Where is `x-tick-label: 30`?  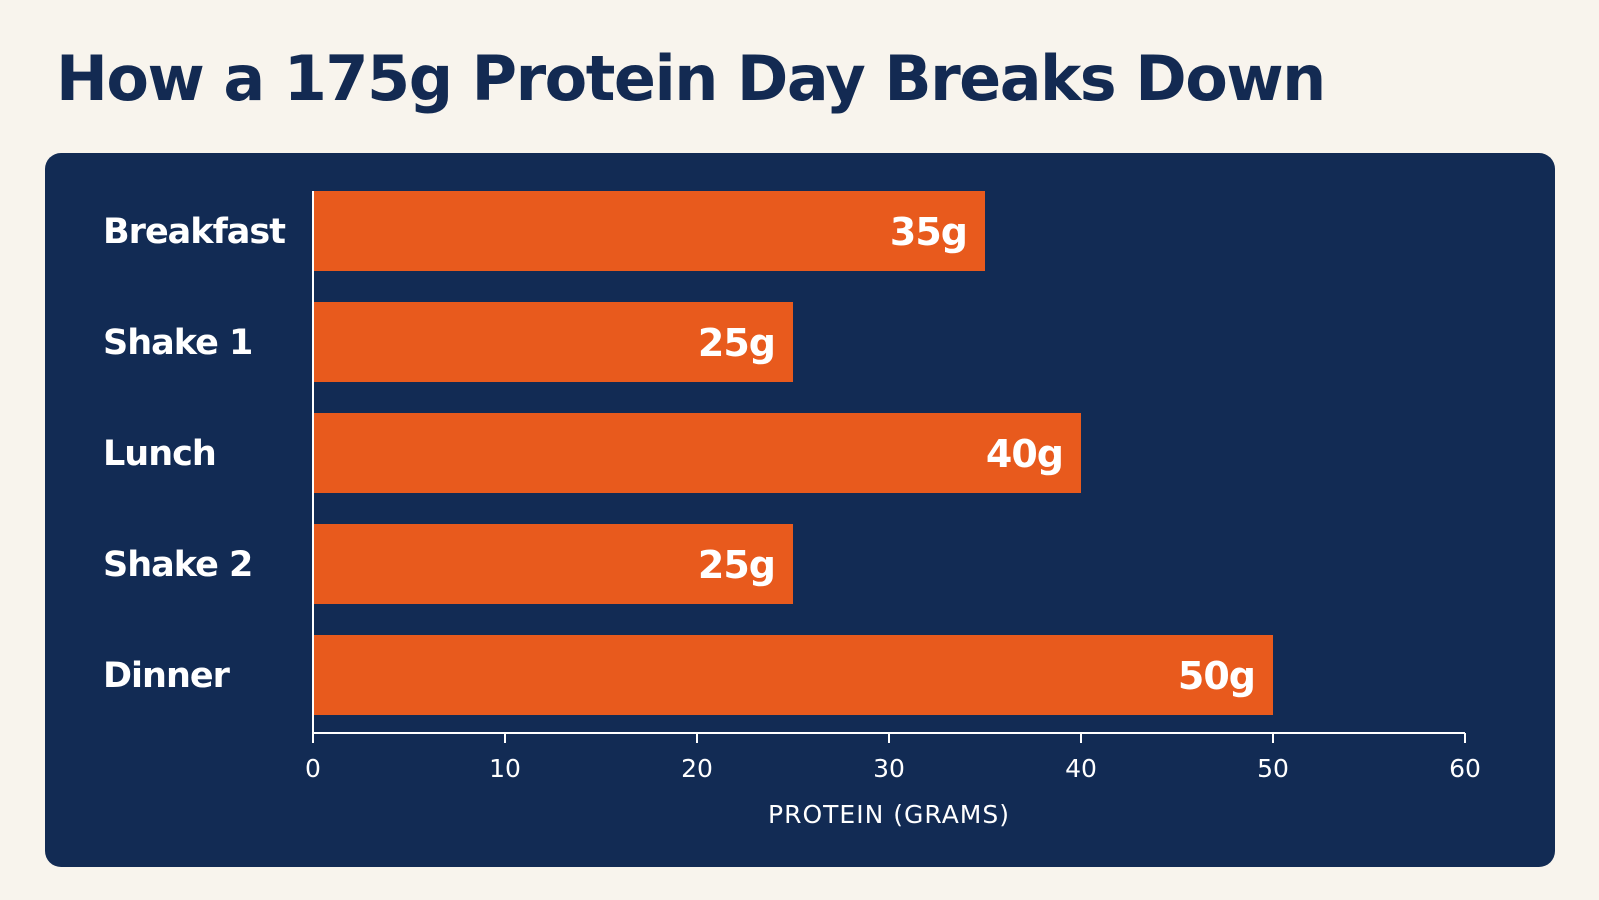
x-tick-label: 30 is located at coordinates (889, 768).